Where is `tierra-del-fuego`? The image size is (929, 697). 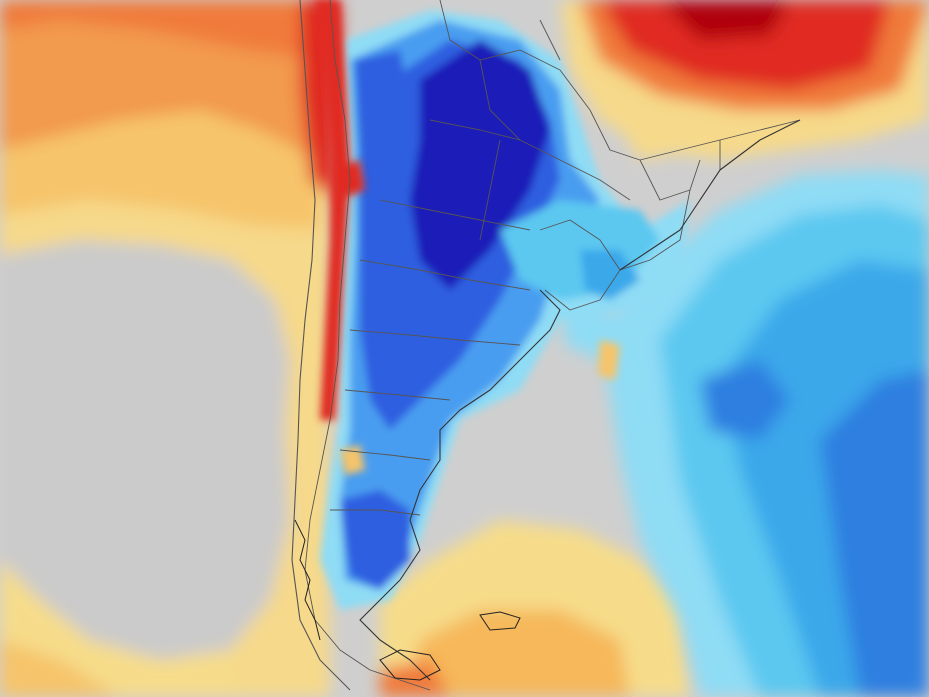
tierra-del-fuego is located at coordinates (407, 600).